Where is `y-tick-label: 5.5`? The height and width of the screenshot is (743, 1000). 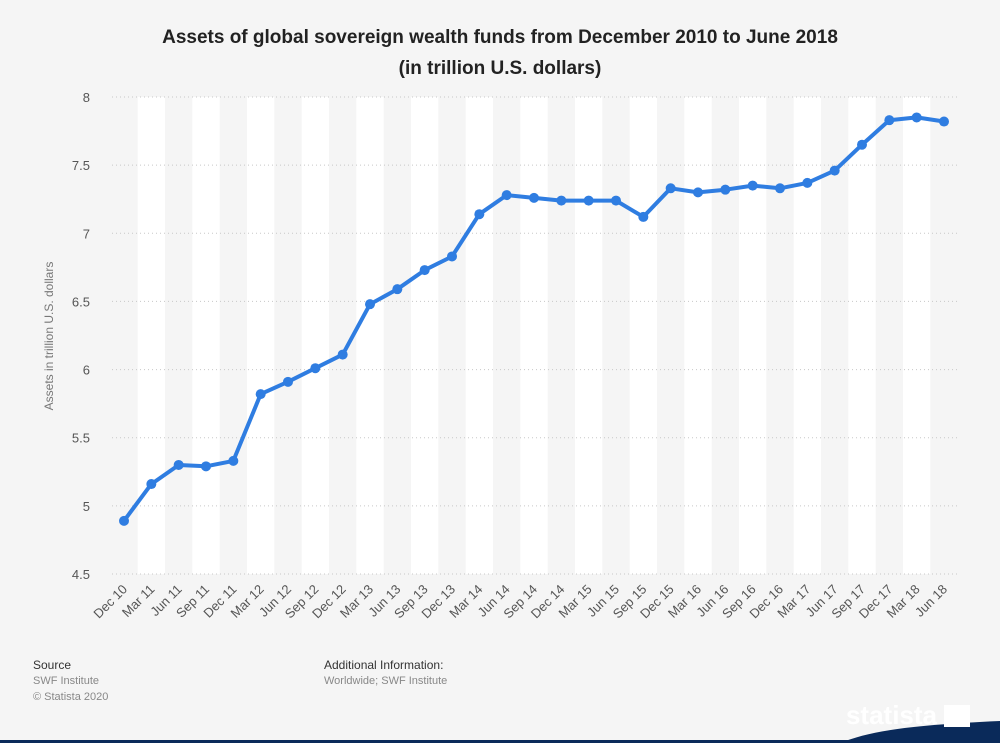
y-tick-label: 5.5 is located at coordinates (81, 438).